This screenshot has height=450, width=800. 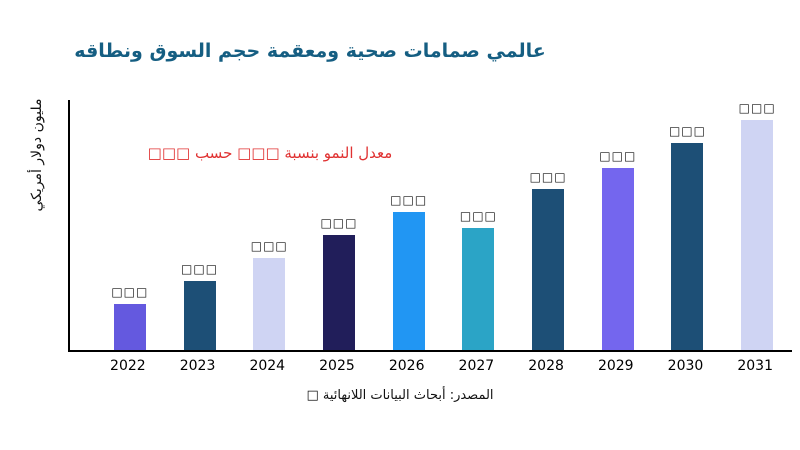 What do you see at coordinates (37, 155) in the screenshot?
I see `y-axis-label: مليون دولار أمريكي` at bounding box center [37, 155].